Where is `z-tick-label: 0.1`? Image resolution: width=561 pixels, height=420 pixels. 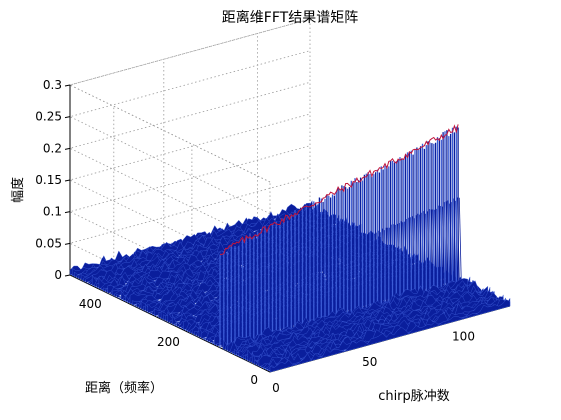
z-tick-label: 0.1 is located at coordinates (52, 212).